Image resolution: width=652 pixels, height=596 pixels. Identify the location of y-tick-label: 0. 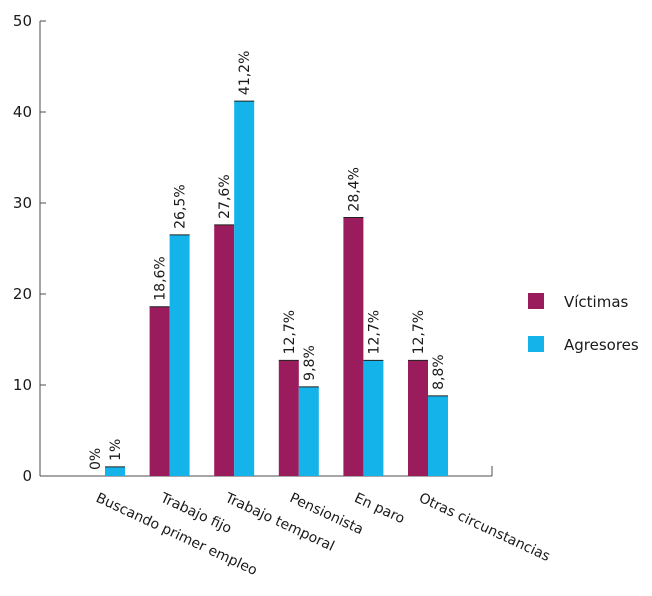
(27, 476).